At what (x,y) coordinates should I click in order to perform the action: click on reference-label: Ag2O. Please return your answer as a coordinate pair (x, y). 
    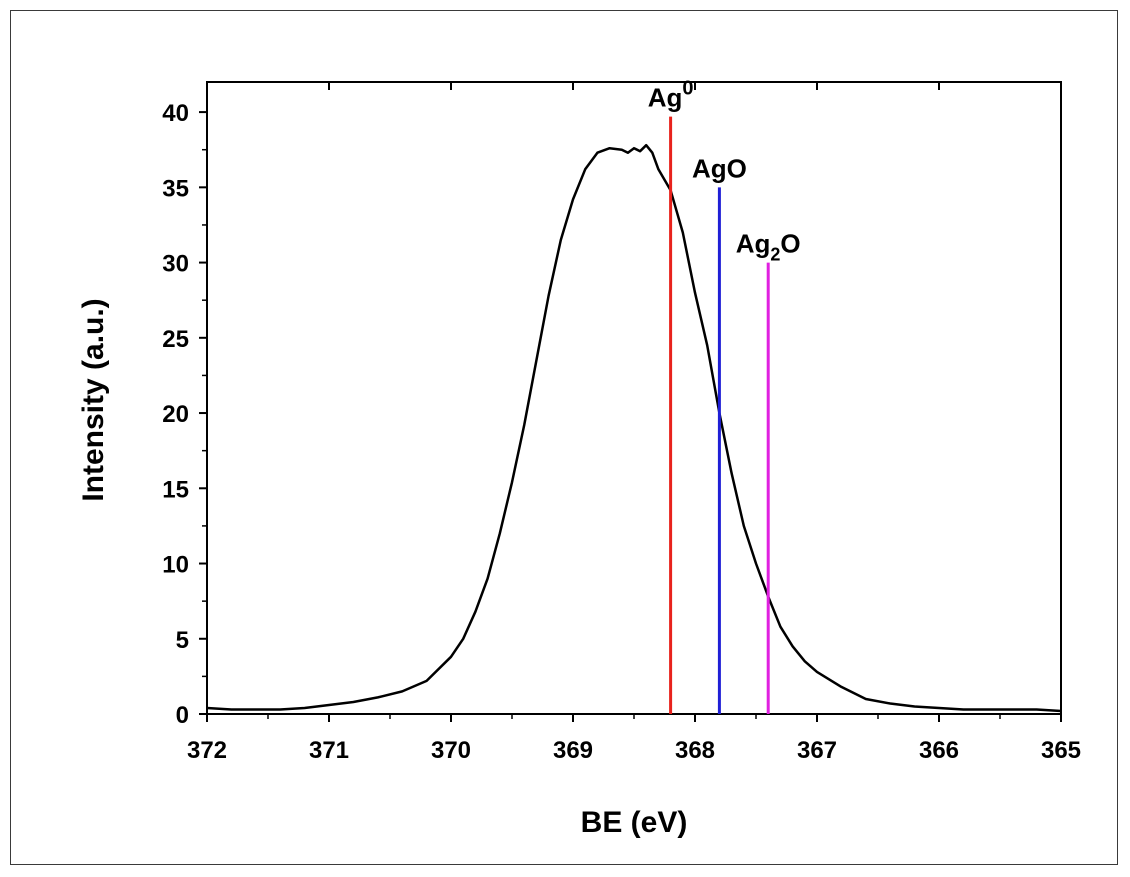
    Looking at the image, I should click on (768, 247).